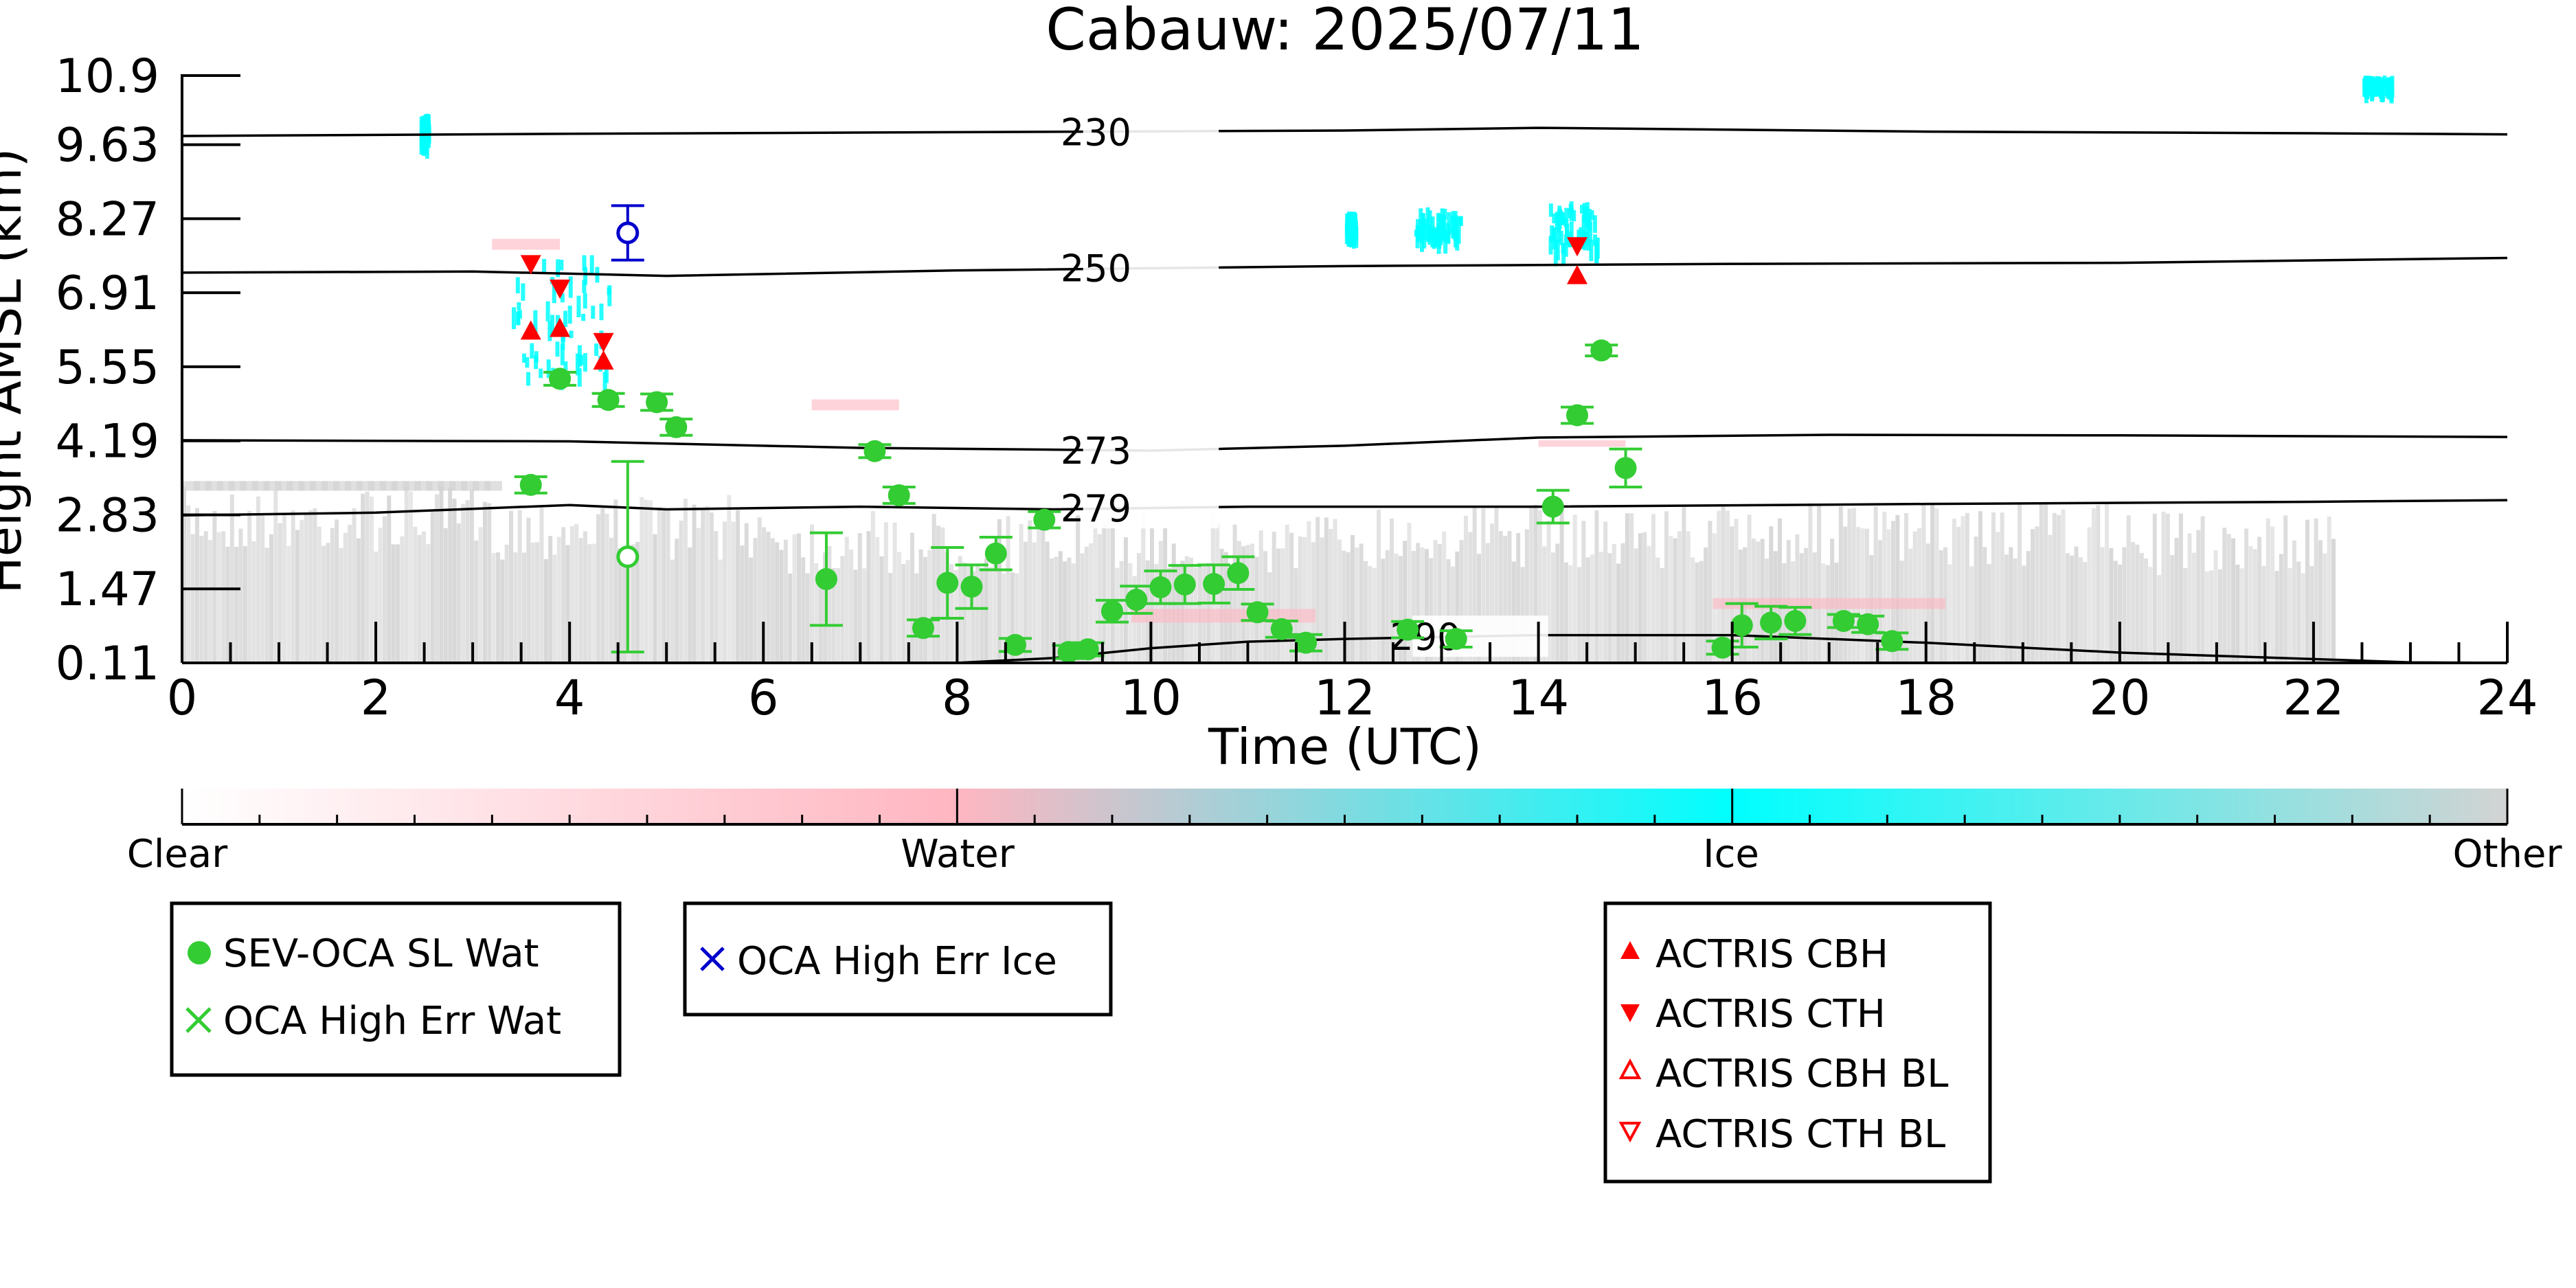 This screenshot has height=1288, width=2576. I want to click on legend-label-actris-cbh-bl: ACTRIS CBH BL, so click(1802, 1074).